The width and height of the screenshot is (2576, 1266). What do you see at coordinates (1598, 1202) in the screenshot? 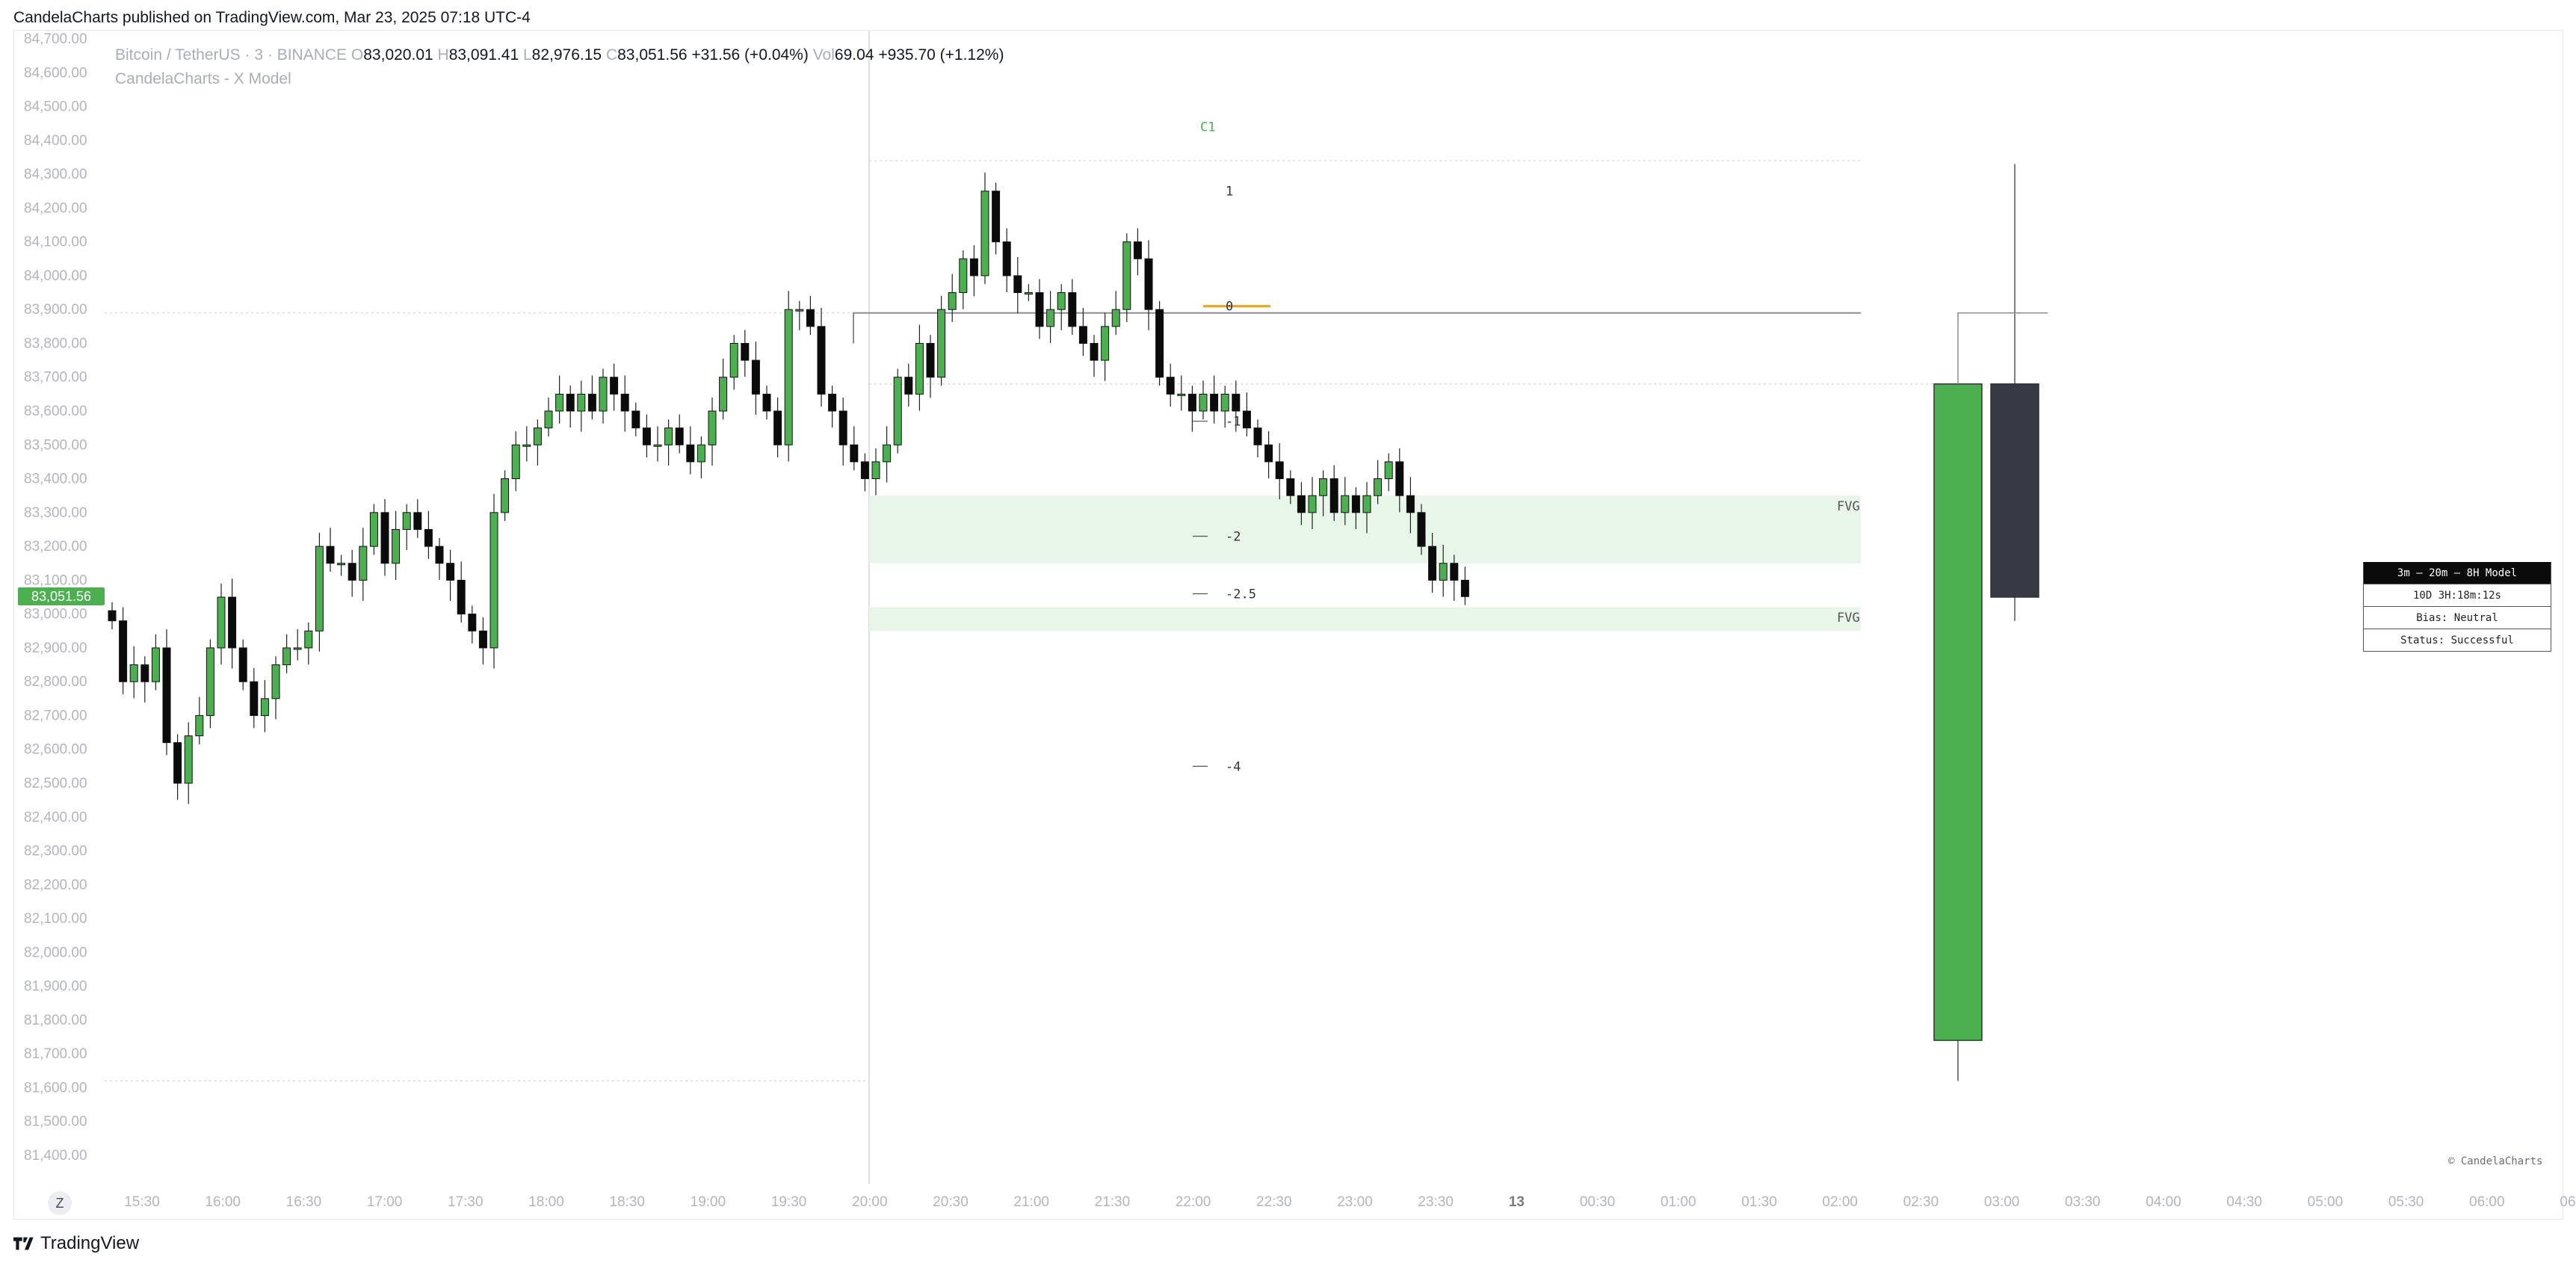
I see `x-tick-label: 00:30` at bounding box center [1598, 1202].